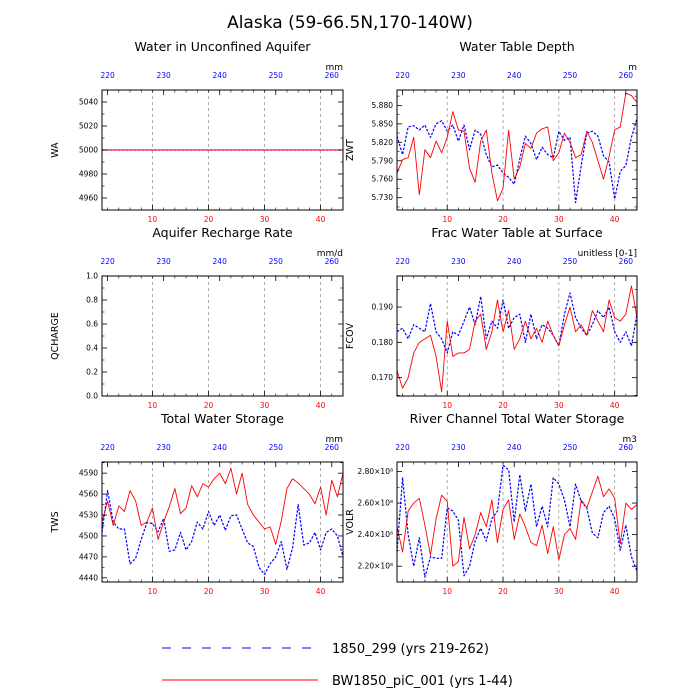  Describe the element at coordinates (383, 123) in the screenshot. I see `y-tick-label: 5.850` at that location.